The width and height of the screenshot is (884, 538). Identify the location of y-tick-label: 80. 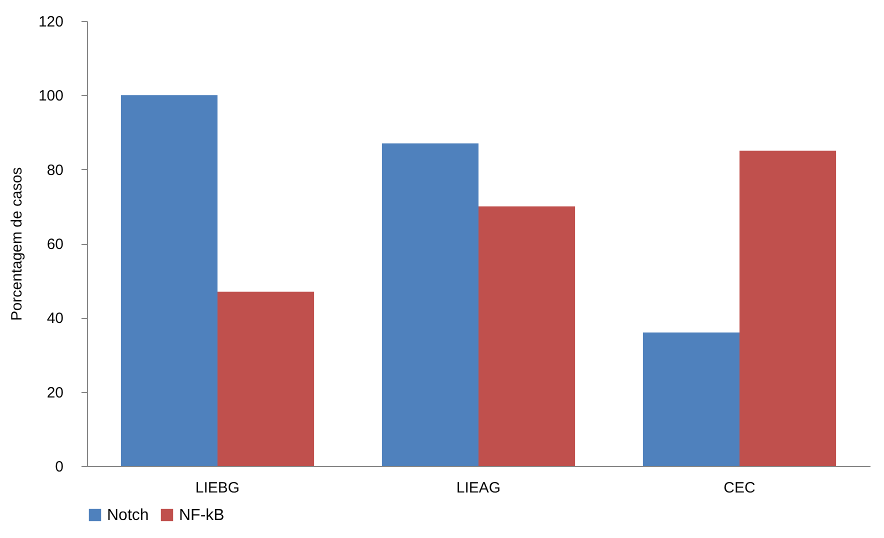
(55, 170).